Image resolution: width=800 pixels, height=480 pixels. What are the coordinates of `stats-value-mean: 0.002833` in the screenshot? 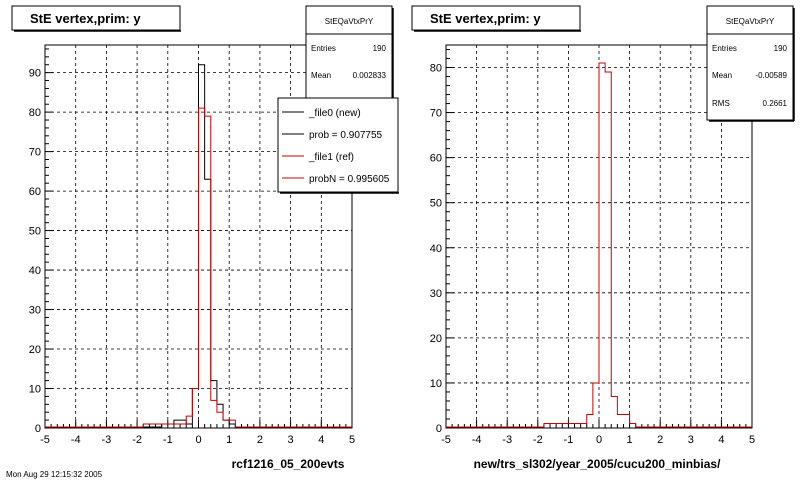 It's located at (370, 75).